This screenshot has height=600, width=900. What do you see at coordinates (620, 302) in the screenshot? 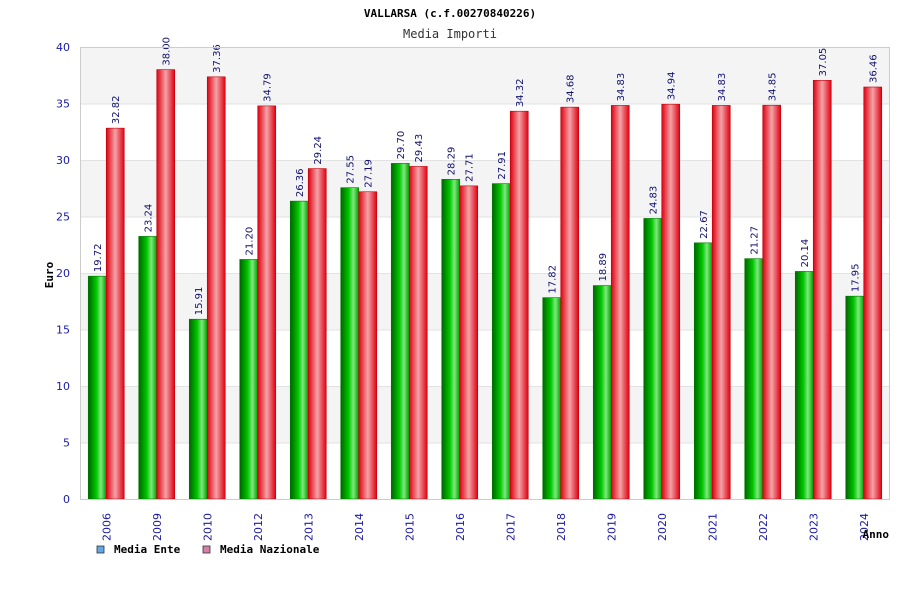
I see `bar-media-nazionale-2019` at bounding box center [620, 302].